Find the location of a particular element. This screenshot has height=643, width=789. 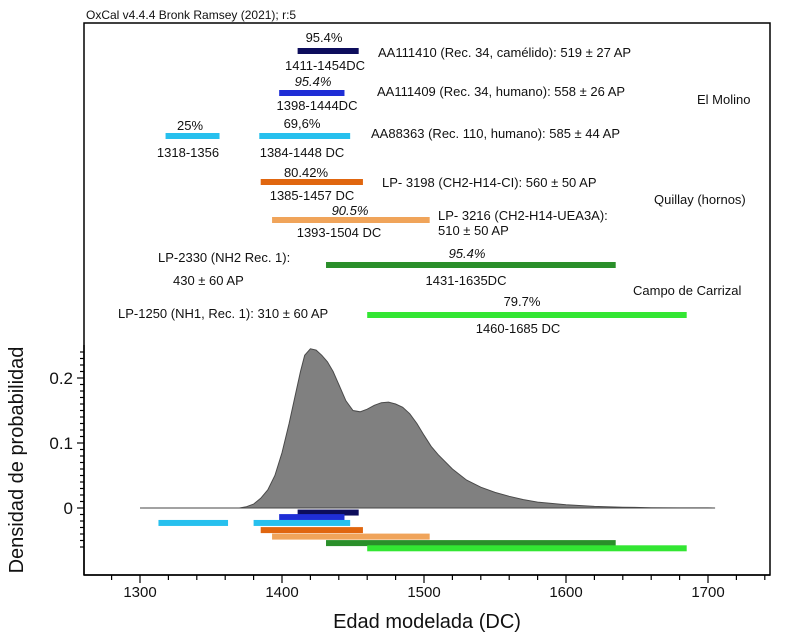

pct-label: 69,6% is located at coordinates (302, 123).